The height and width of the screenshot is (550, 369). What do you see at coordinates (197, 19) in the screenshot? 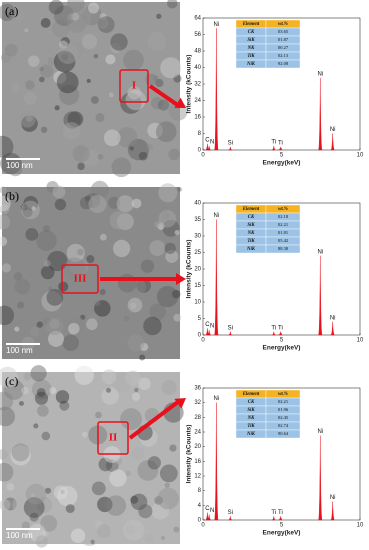
I see `y-tick-label: 64` at bounding box center [197, 19].